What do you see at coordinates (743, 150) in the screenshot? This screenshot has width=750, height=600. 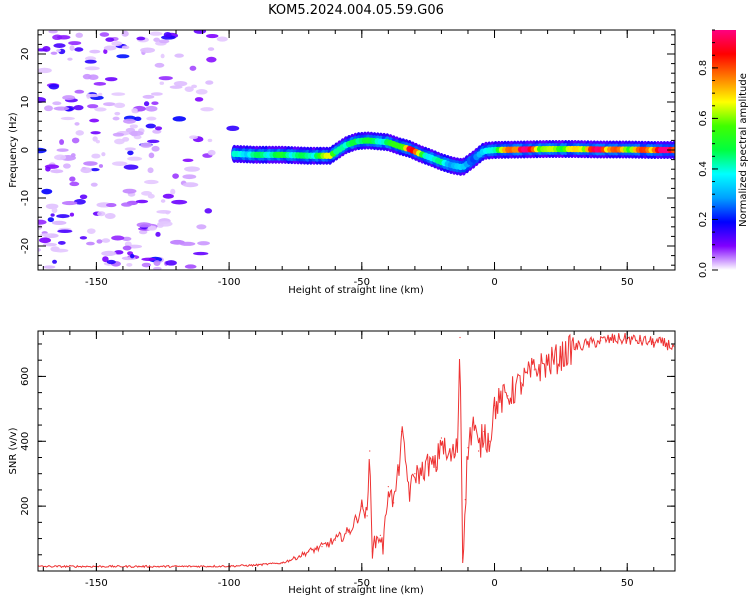 I see `colorbar-label: Normalized spectral amplitude` at bounding box center [743, 150].